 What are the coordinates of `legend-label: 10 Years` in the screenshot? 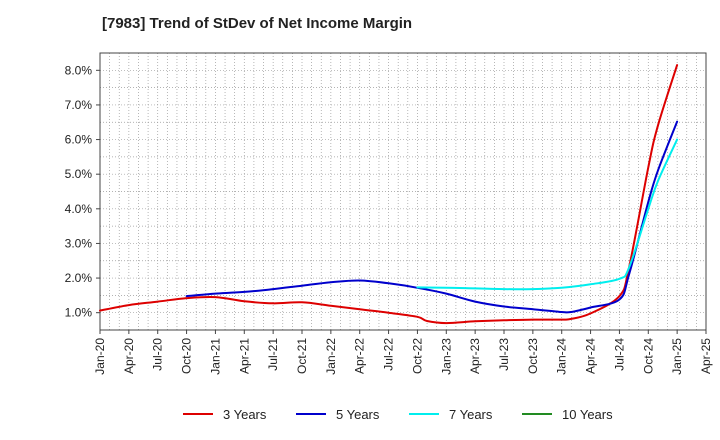 It's located at (587, 414).